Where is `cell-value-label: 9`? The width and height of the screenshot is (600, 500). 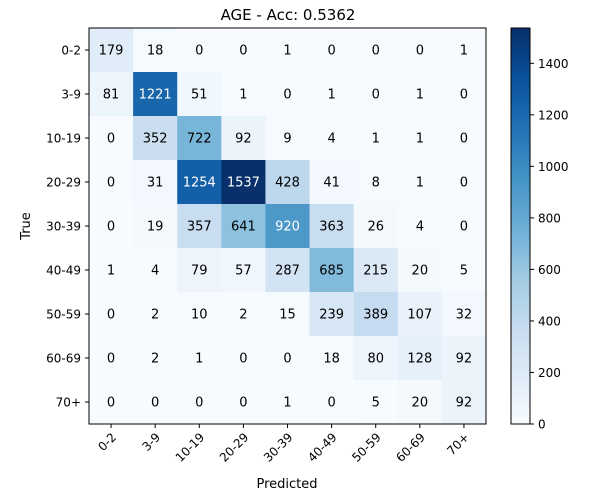
cell-value-label: 9 is located at coordinates (287, 139).